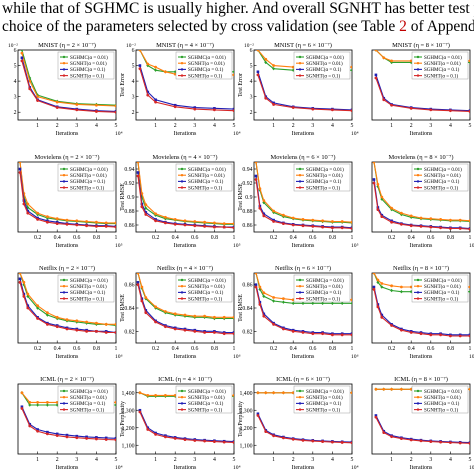 The height and width of the screenshot is (474, 474). I want to click on plot-area, so click(421, 196).